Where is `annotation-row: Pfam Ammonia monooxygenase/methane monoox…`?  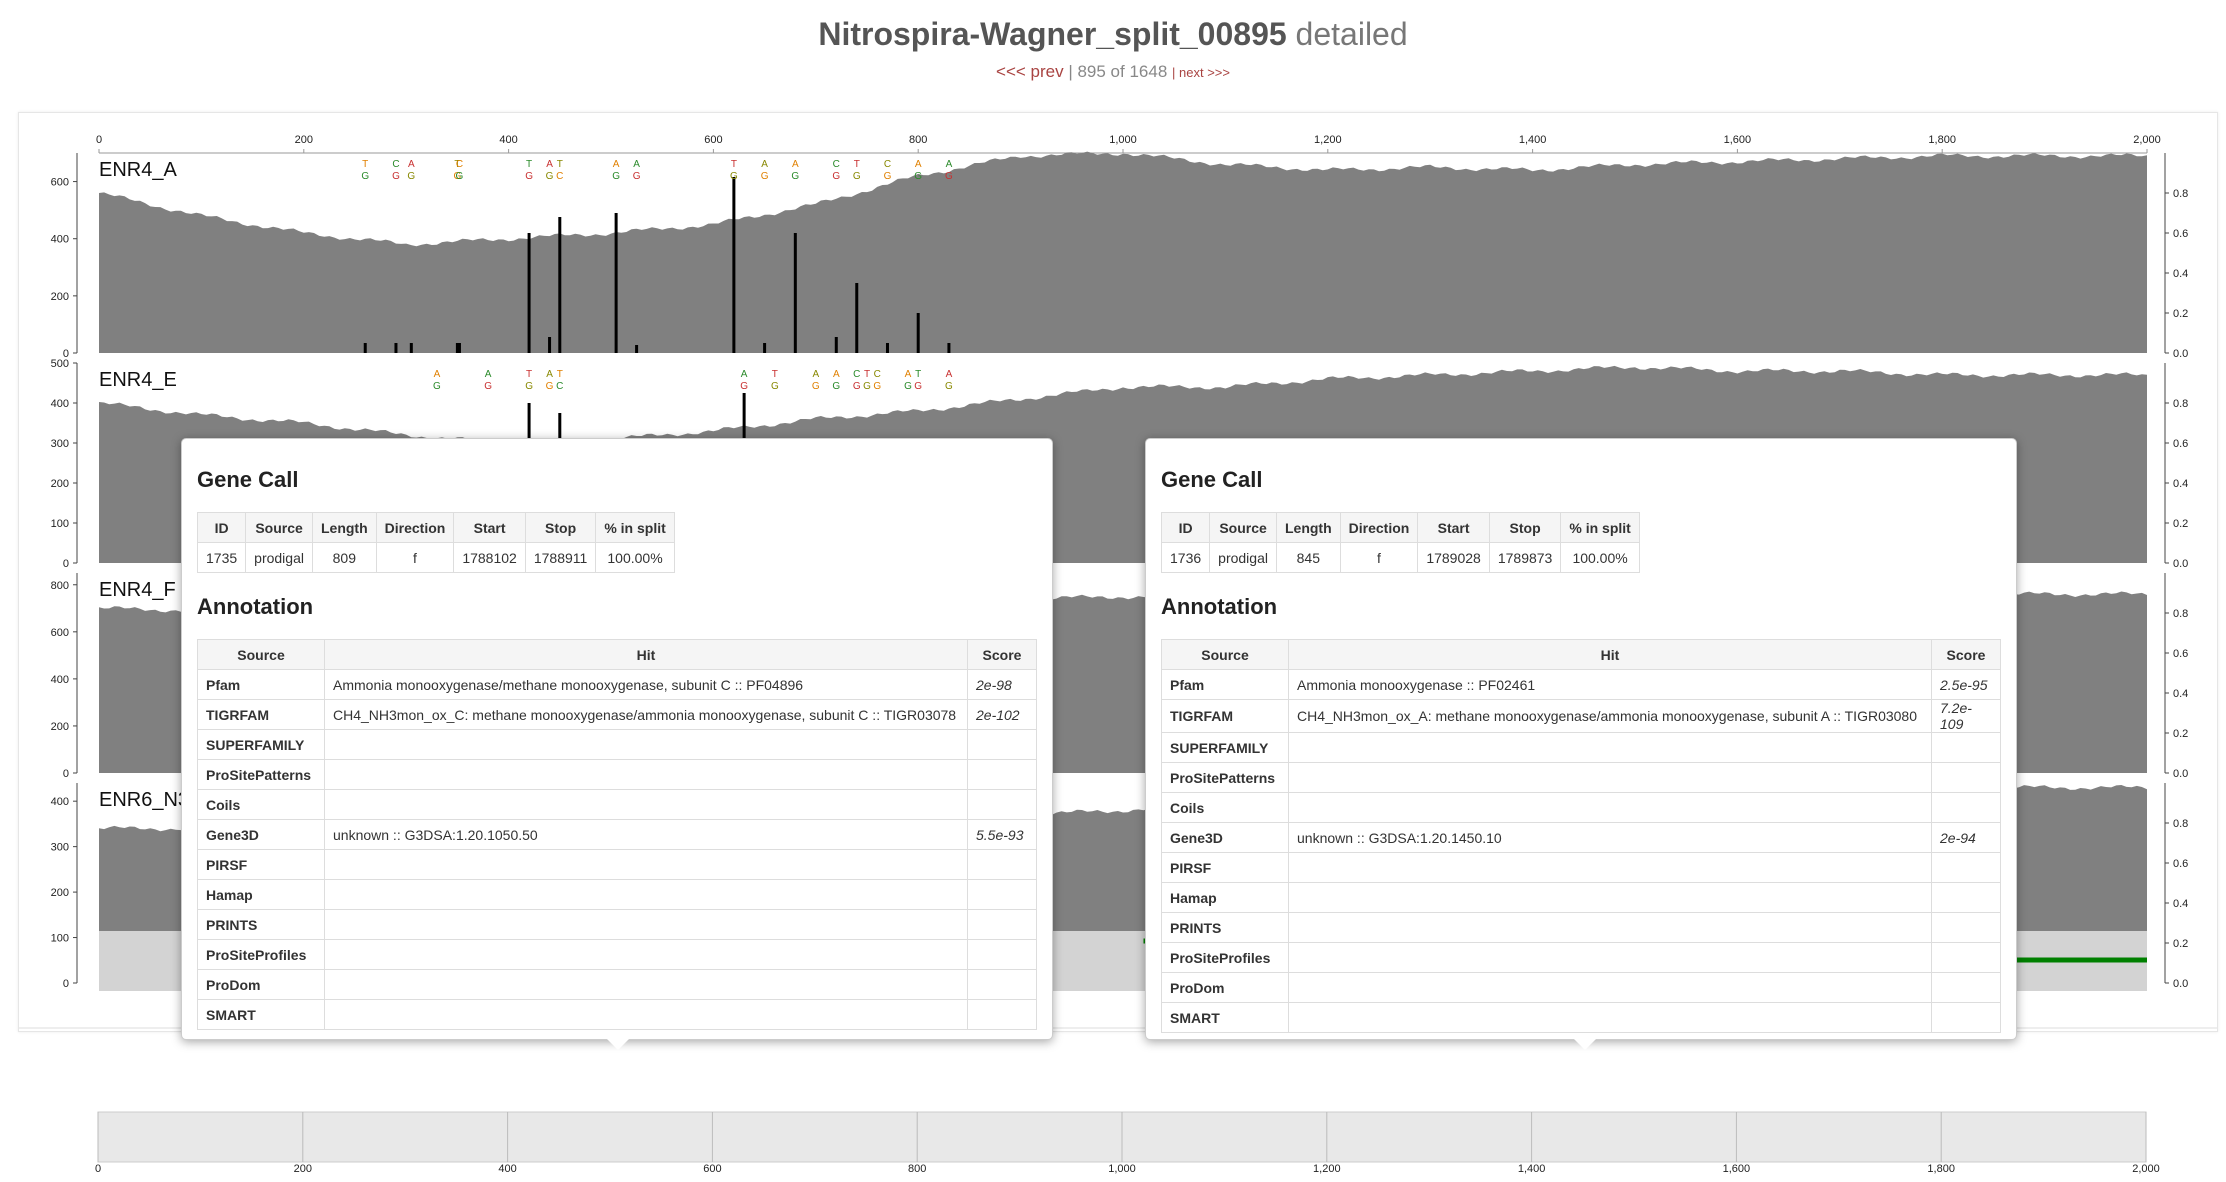
annotation-row: Pfam Ammonia monooxygenase/methane monoox… is located at coordinates (617, 684).